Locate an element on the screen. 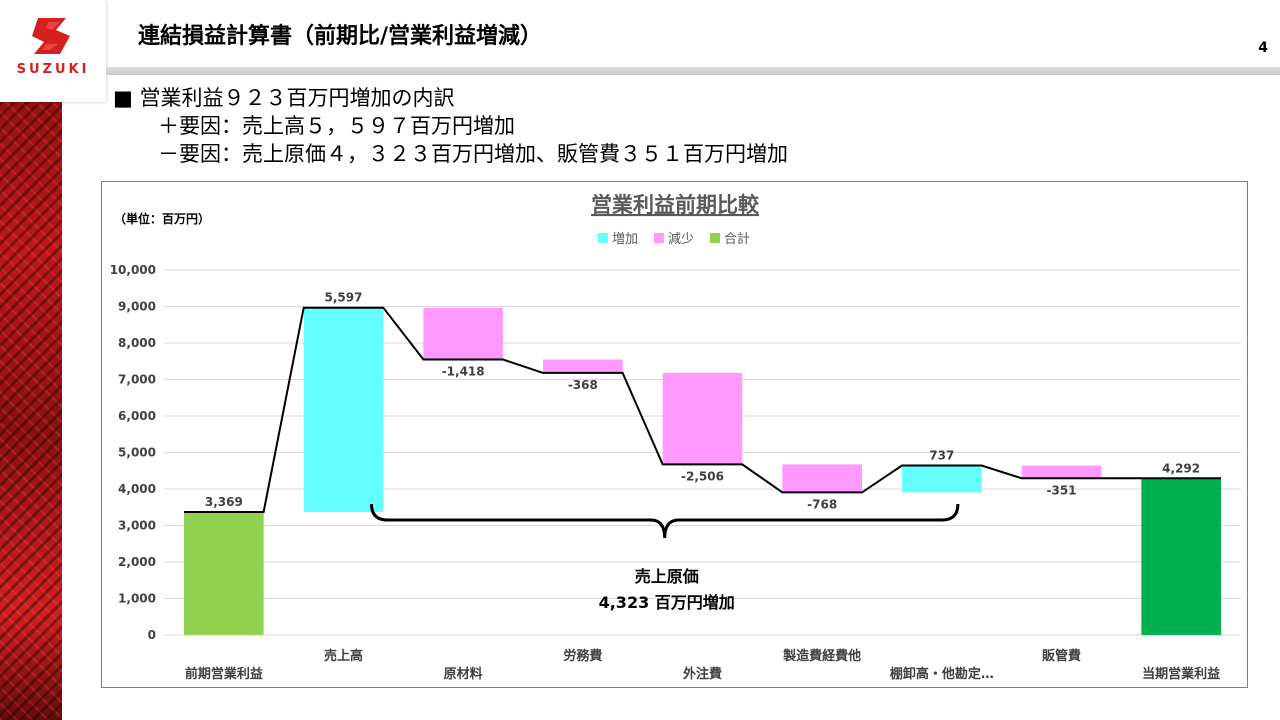 The image size is (1280, 720). y-tick-label-8: 8,000 is located at coordinates (137, 343).